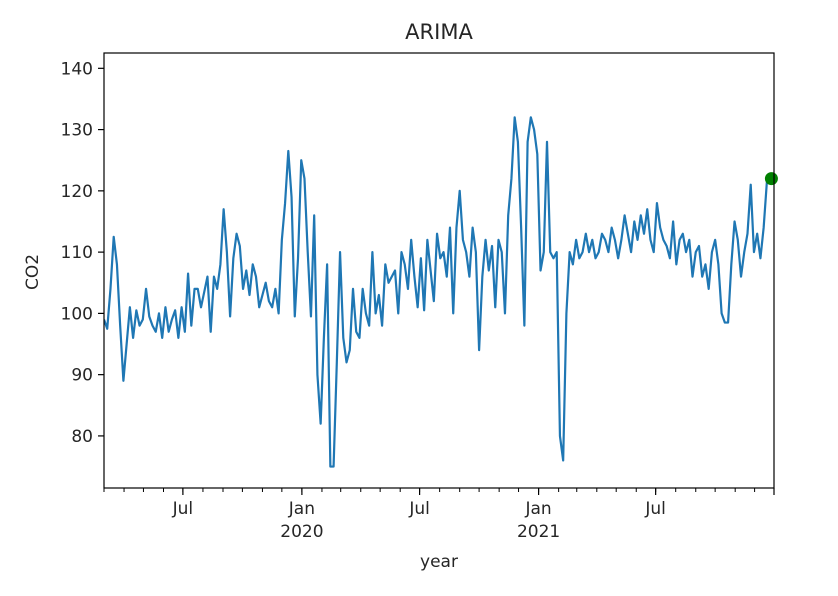 The width and height of the screenshot is (838, 596). I want to click on chart-title: ARIMA, so click(439, 32).